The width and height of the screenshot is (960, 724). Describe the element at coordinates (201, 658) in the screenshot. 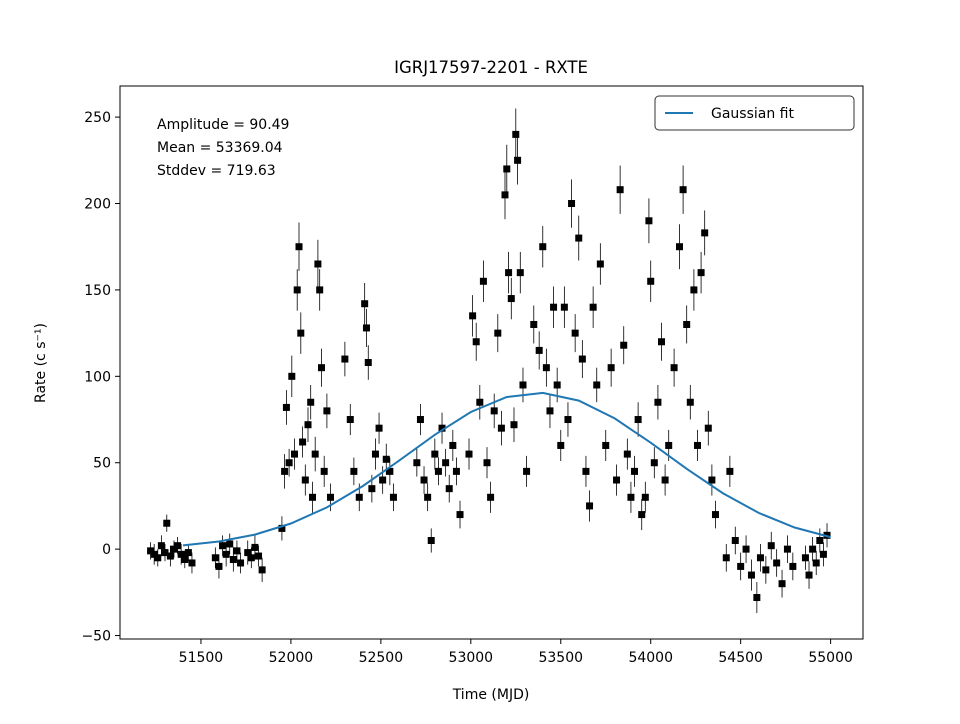

I see `x-tick-label: 51500` at that location.